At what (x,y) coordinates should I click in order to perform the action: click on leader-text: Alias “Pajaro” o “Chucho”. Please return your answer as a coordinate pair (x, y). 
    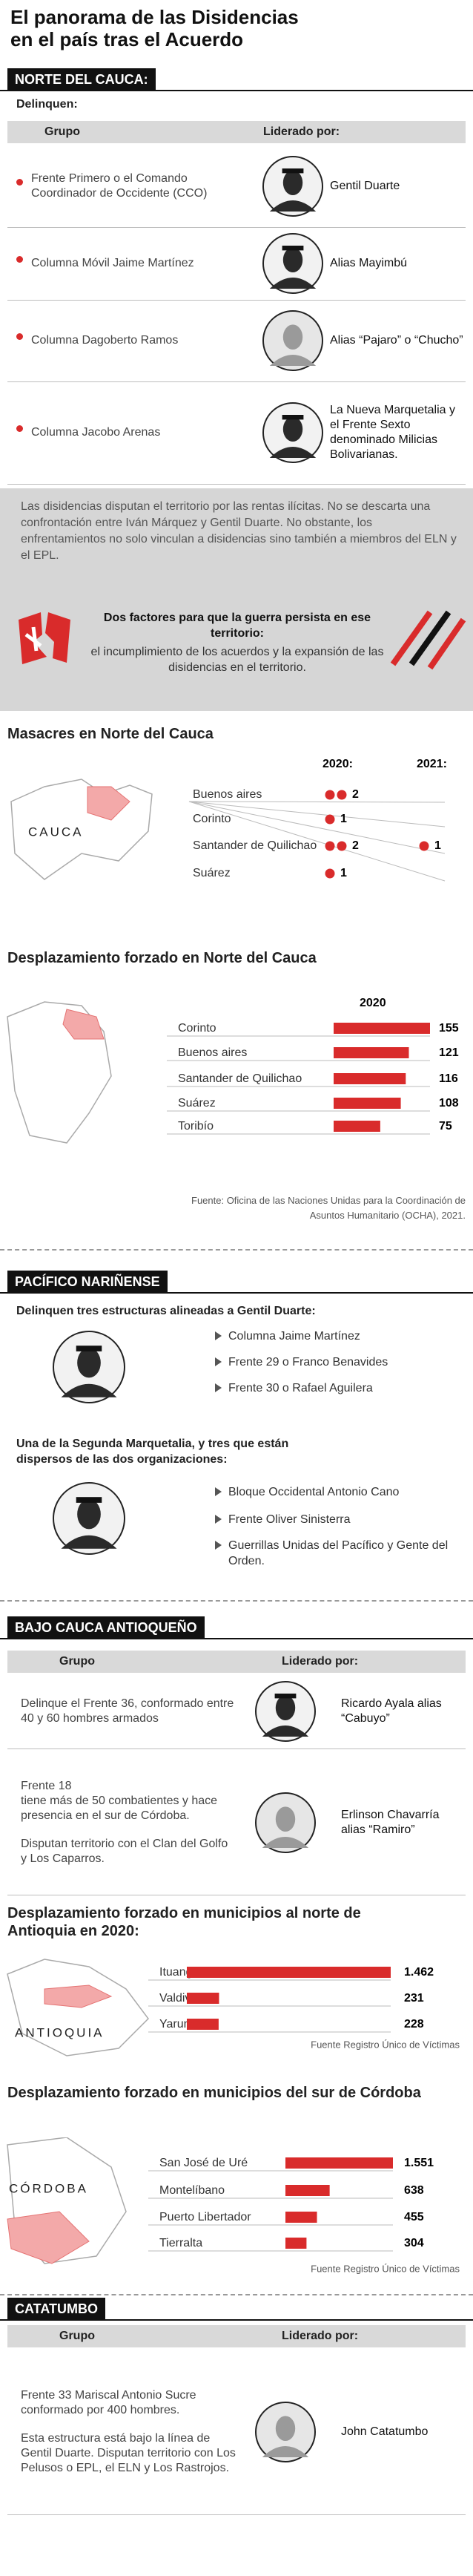
    Looking at the image, I should click on (396, 340).